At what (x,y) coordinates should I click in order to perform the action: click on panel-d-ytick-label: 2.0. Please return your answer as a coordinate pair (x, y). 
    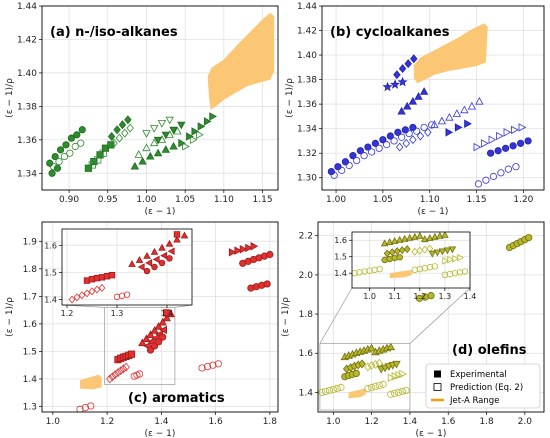
    Looking at the image, I should click on (306, 276).